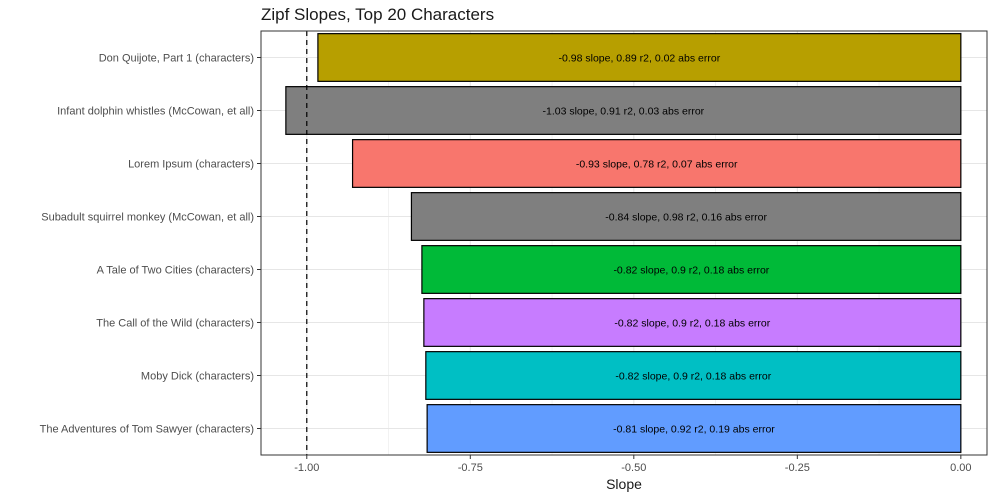  I want to click on x-tick-label: -0.25, so click(797, 468).